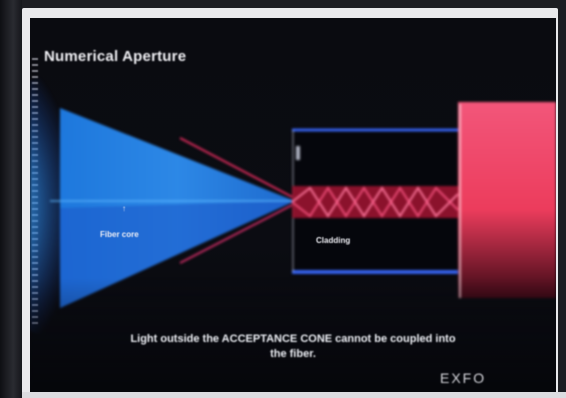 The height and width of the screenshot is (398, 566). What do you see at coordinates (124, 208) in the screenshot?
I see `cone-marker: ↑` at bounding box center [124, 208].